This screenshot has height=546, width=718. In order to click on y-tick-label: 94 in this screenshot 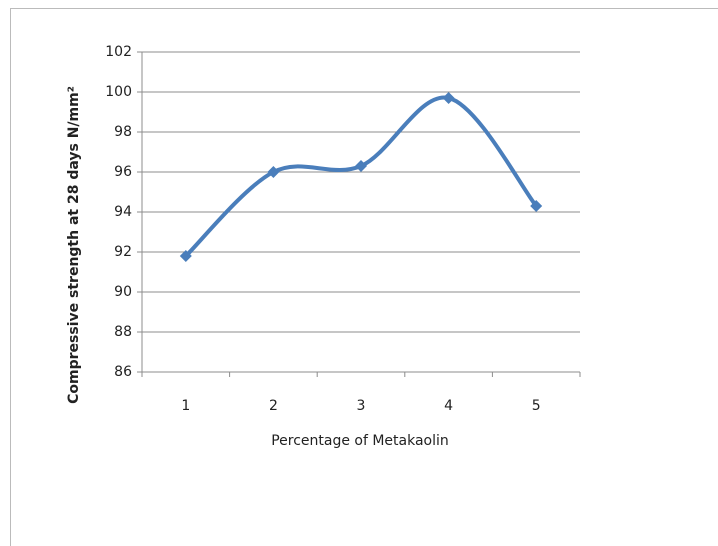, I will do `click(123, 212)`.